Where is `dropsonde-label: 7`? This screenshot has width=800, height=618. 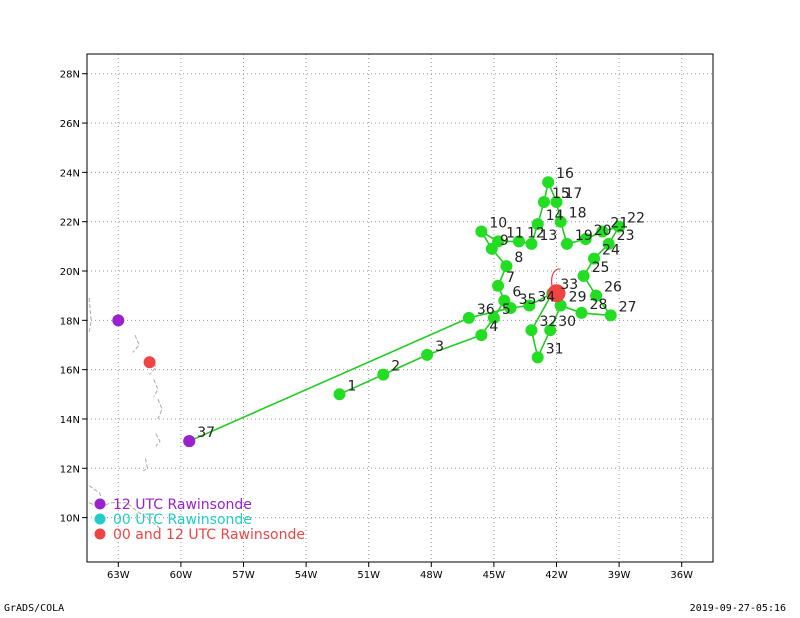 dropsonde-label: 7 is located at coordinates (510, 278).